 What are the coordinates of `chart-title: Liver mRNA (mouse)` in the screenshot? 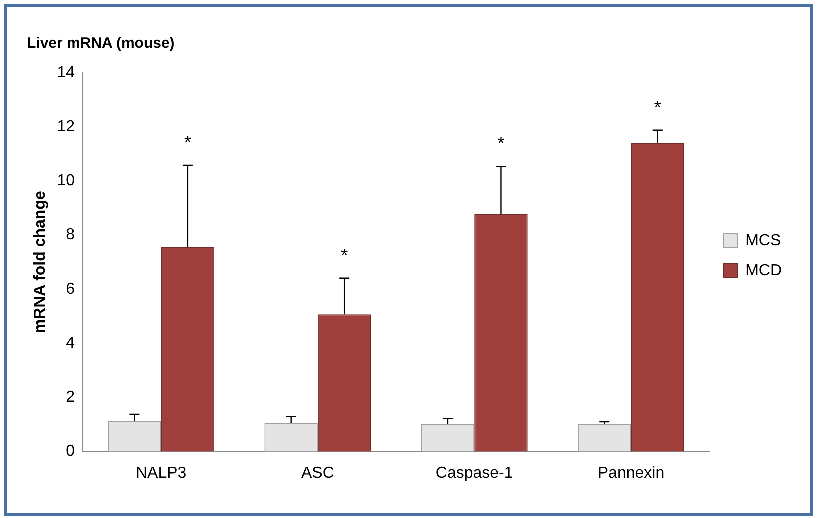 It's located at (101, 43).